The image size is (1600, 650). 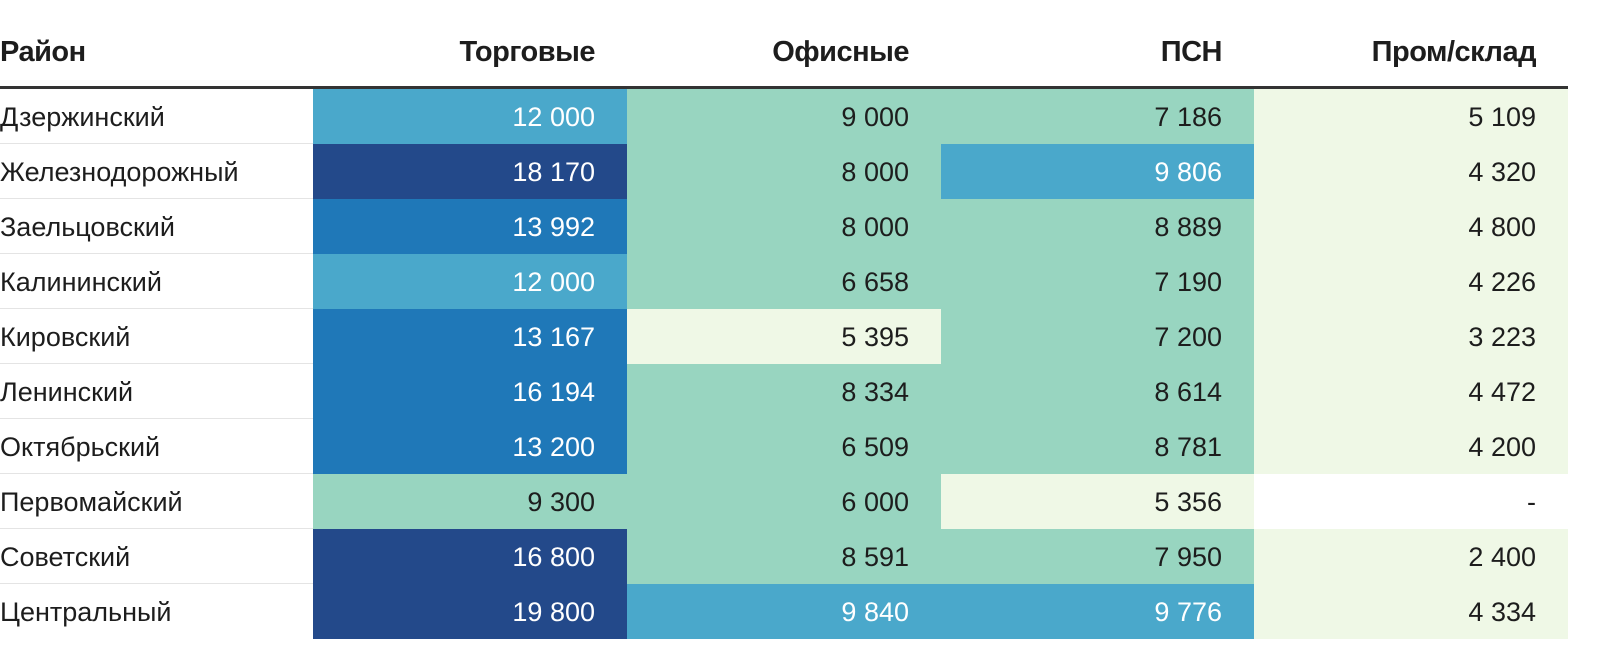 I want to click on value-cell: 8 889, so click(x=1097, y=226).